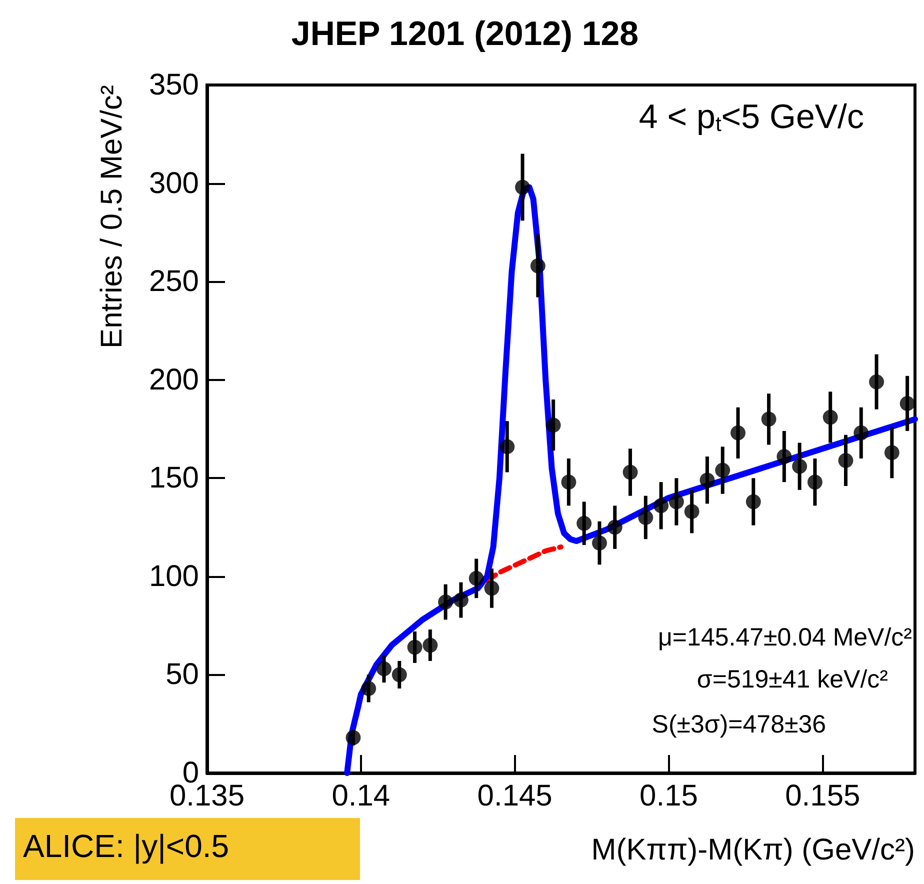 Image resolution: width=924 pixels, height=884 pixels. I want to click on chart-title: JHEP 1201 (2012) 128, so click(465, 34).